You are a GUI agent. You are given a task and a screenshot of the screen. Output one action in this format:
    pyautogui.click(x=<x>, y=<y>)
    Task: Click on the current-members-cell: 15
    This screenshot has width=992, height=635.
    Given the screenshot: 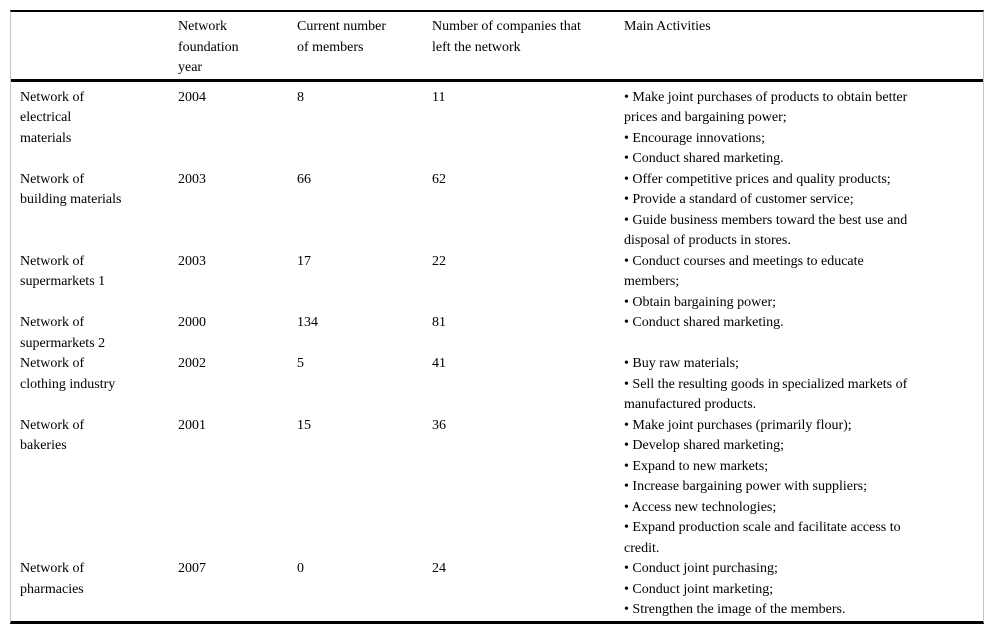 What is the action you would take?
    pyautogui.click(x=304, y=425)
    